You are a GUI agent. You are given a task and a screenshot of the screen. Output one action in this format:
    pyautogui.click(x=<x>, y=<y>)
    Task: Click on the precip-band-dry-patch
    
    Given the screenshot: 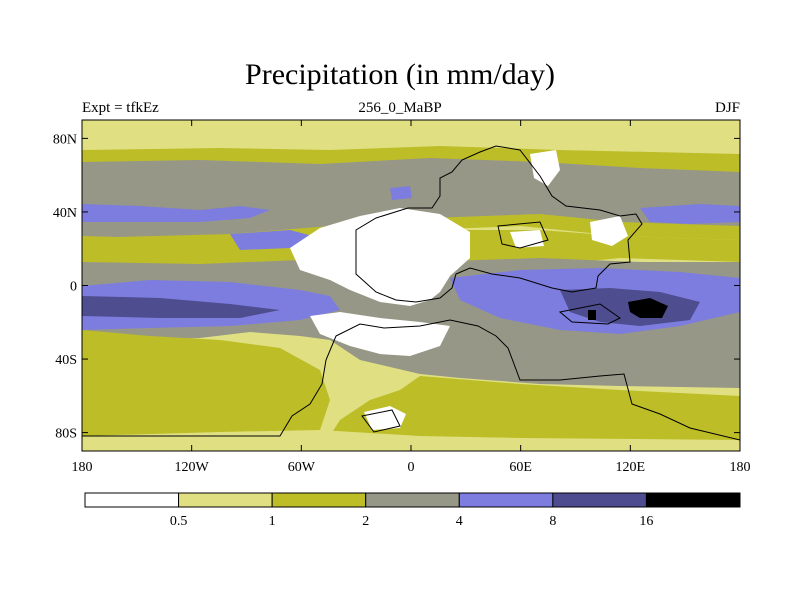 What is the action you would take?
    pyautogui.click(x=527, y=239)
    